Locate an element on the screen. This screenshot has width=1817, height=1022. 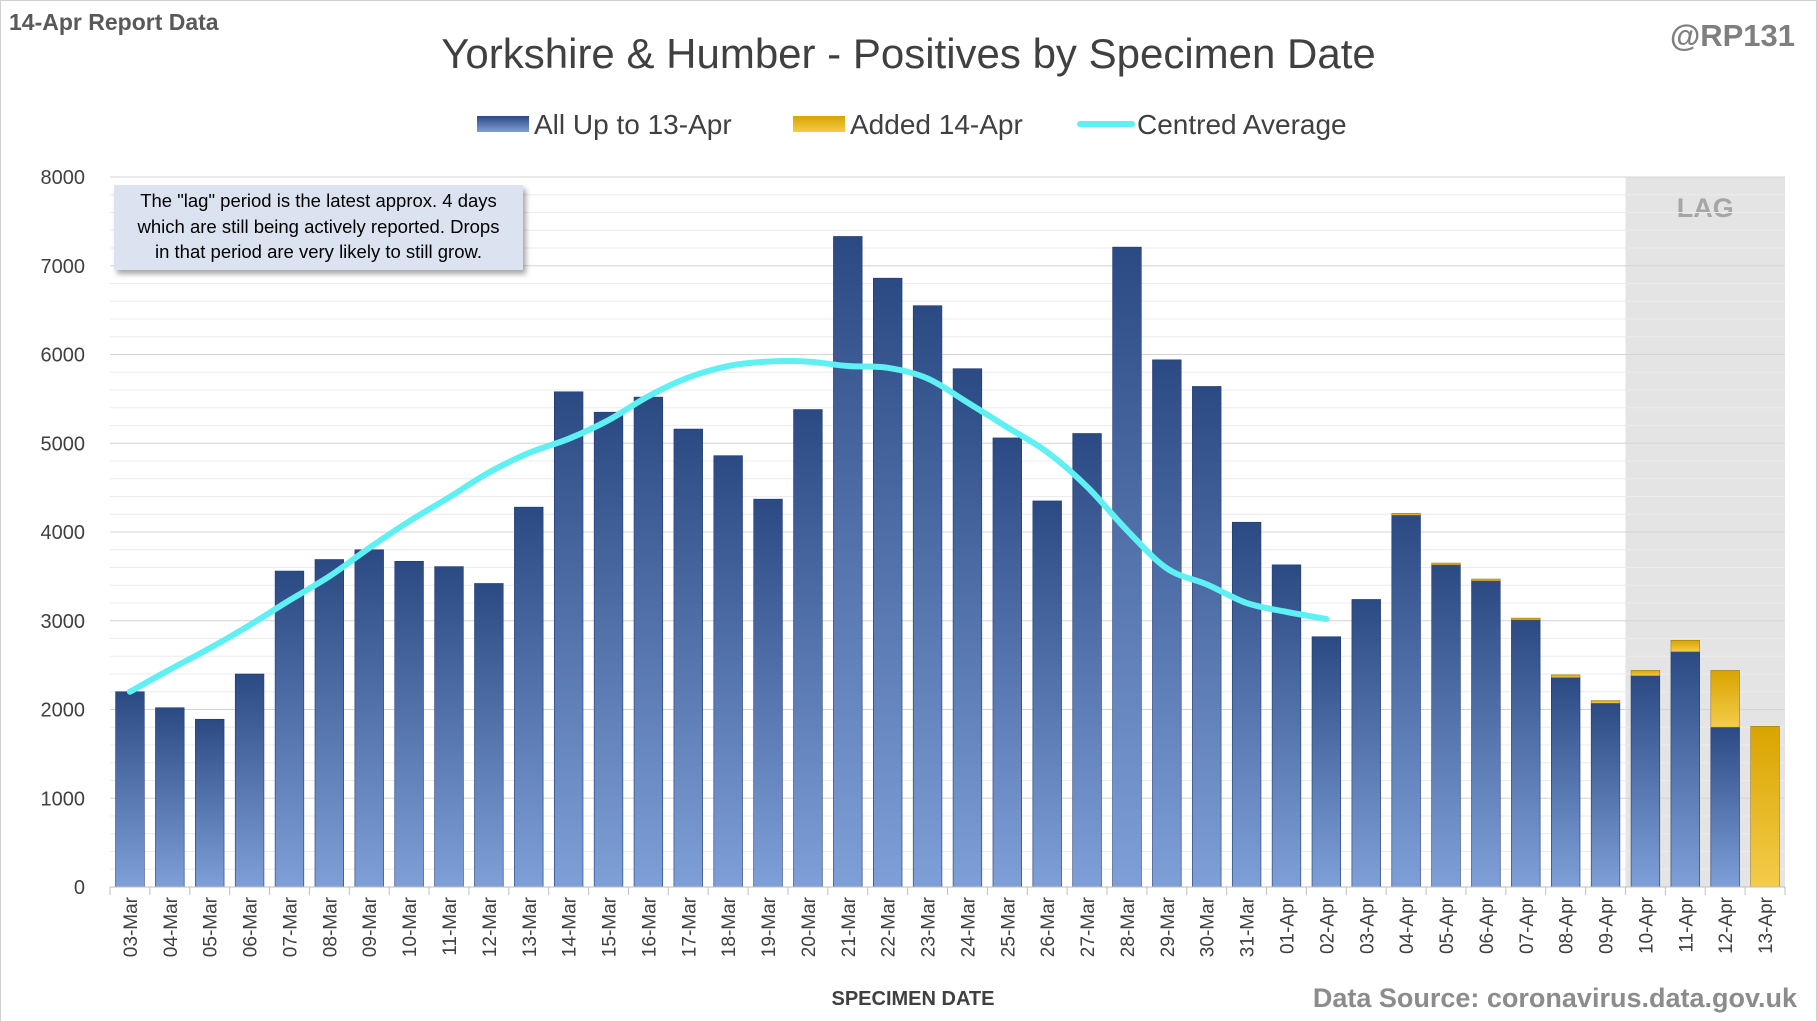
y-tick-label: 3000 is located at coordinates (63, 622).